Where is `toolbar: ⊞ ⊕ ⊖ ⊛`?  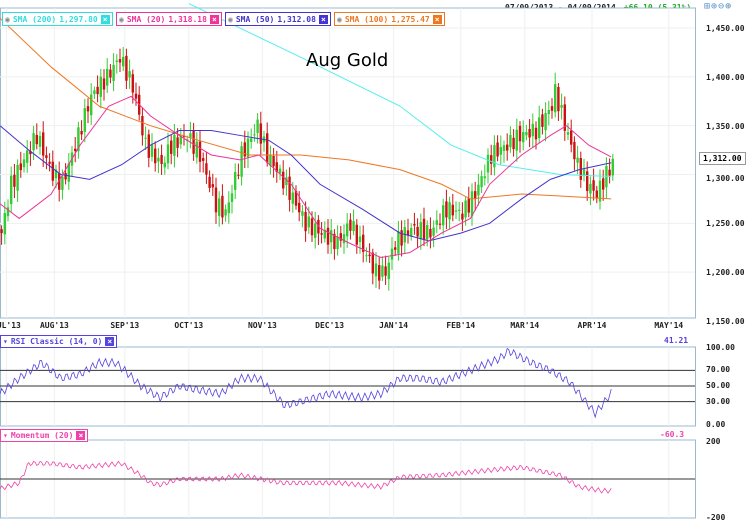
toolbar: ⊞ ⊕ ⊖ ⊛ is located at coordinates (717, 6).